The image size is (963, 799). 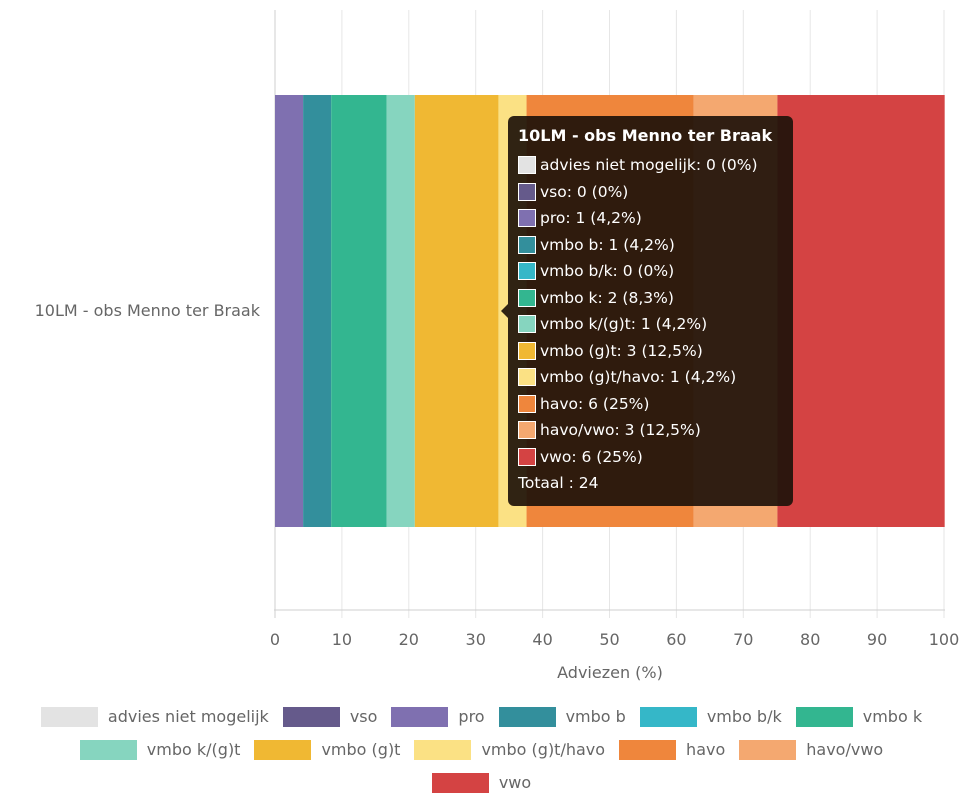 I want to click on x-tick-label: 70, so click(x=743, y=639).